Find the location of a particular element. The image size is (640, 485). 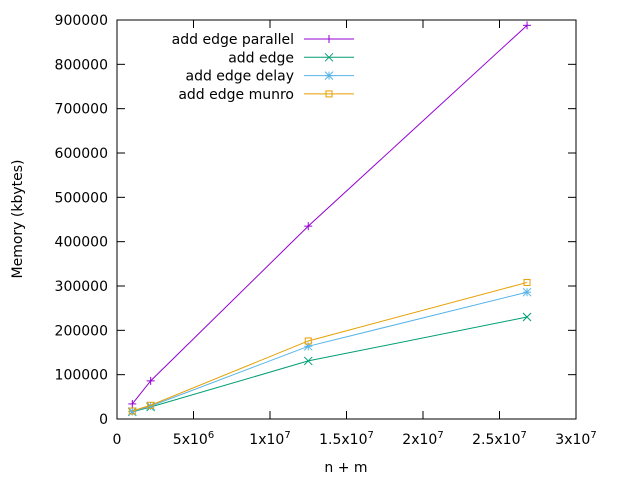

x-tick-label-base: 2.5x10 is located at coordinates (496, 440).